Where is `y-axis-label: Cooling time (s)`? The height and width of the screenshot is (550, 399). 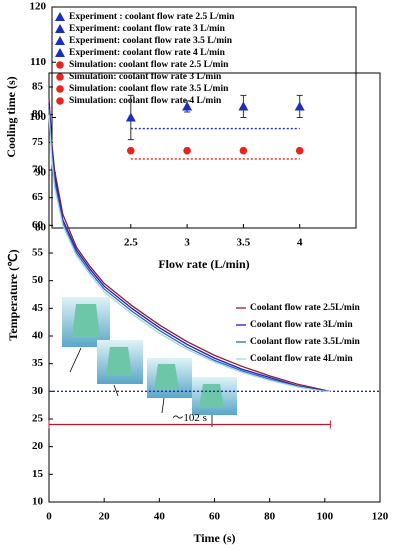 y-axis-label: Cooling time (s) is located at coordinates (11, 116).